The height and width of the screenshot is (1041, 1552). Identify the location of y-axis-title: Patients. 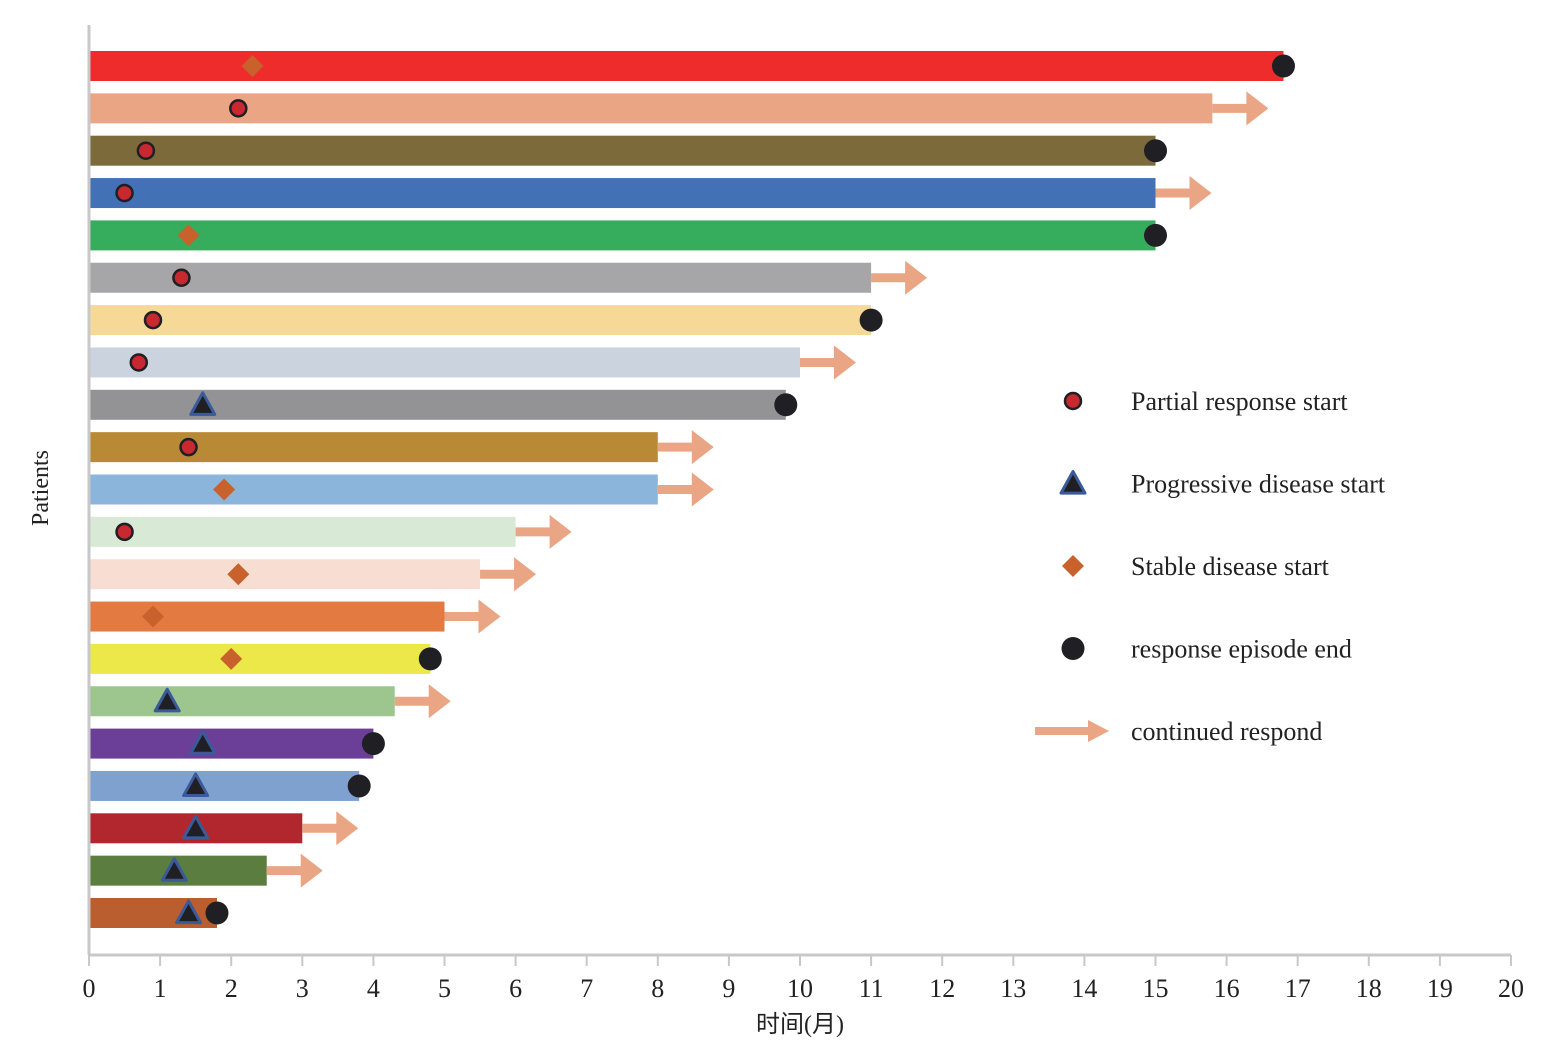
(41, 488).